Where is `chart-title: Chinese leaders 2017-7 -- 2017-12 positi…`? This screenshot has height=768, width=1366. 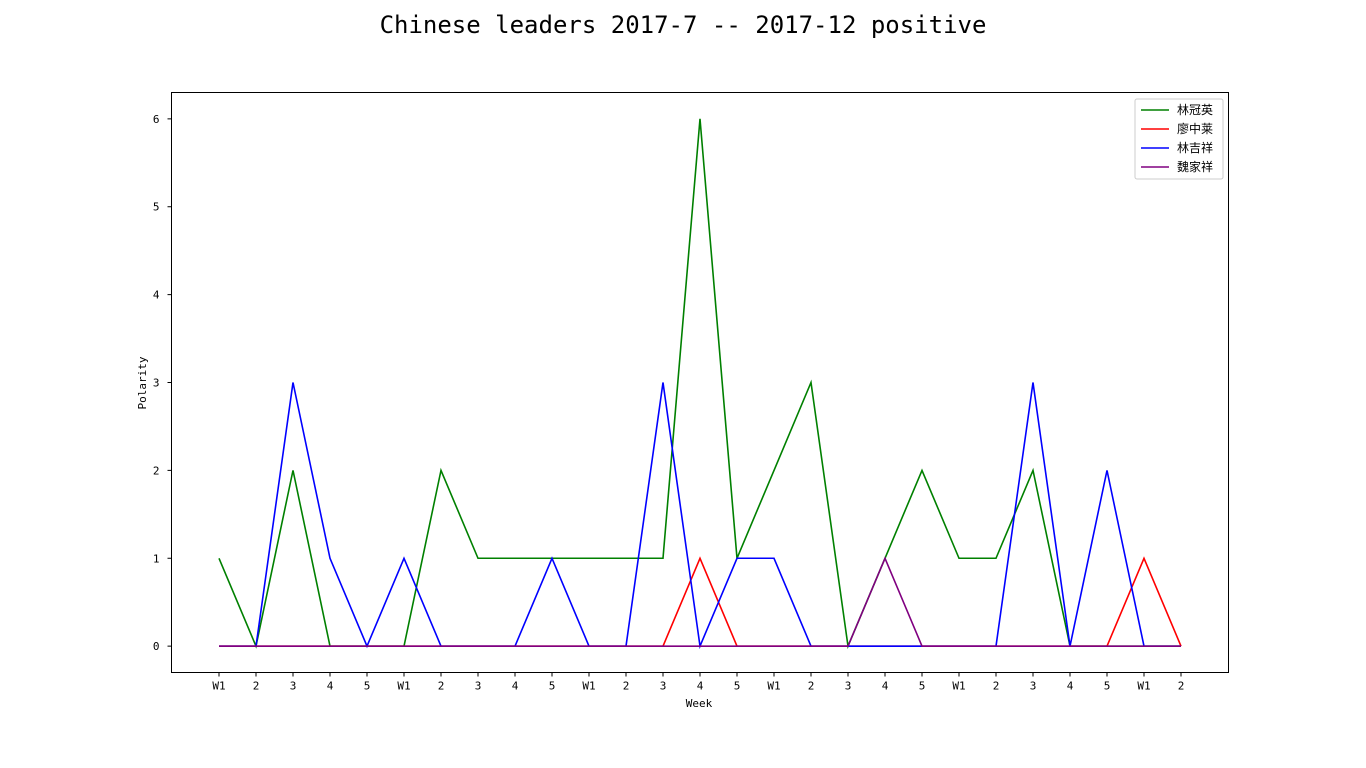 chart-title: Chinese leaders 2017-7 -- 2017-12 positi… is located at coordinates (683, 25).